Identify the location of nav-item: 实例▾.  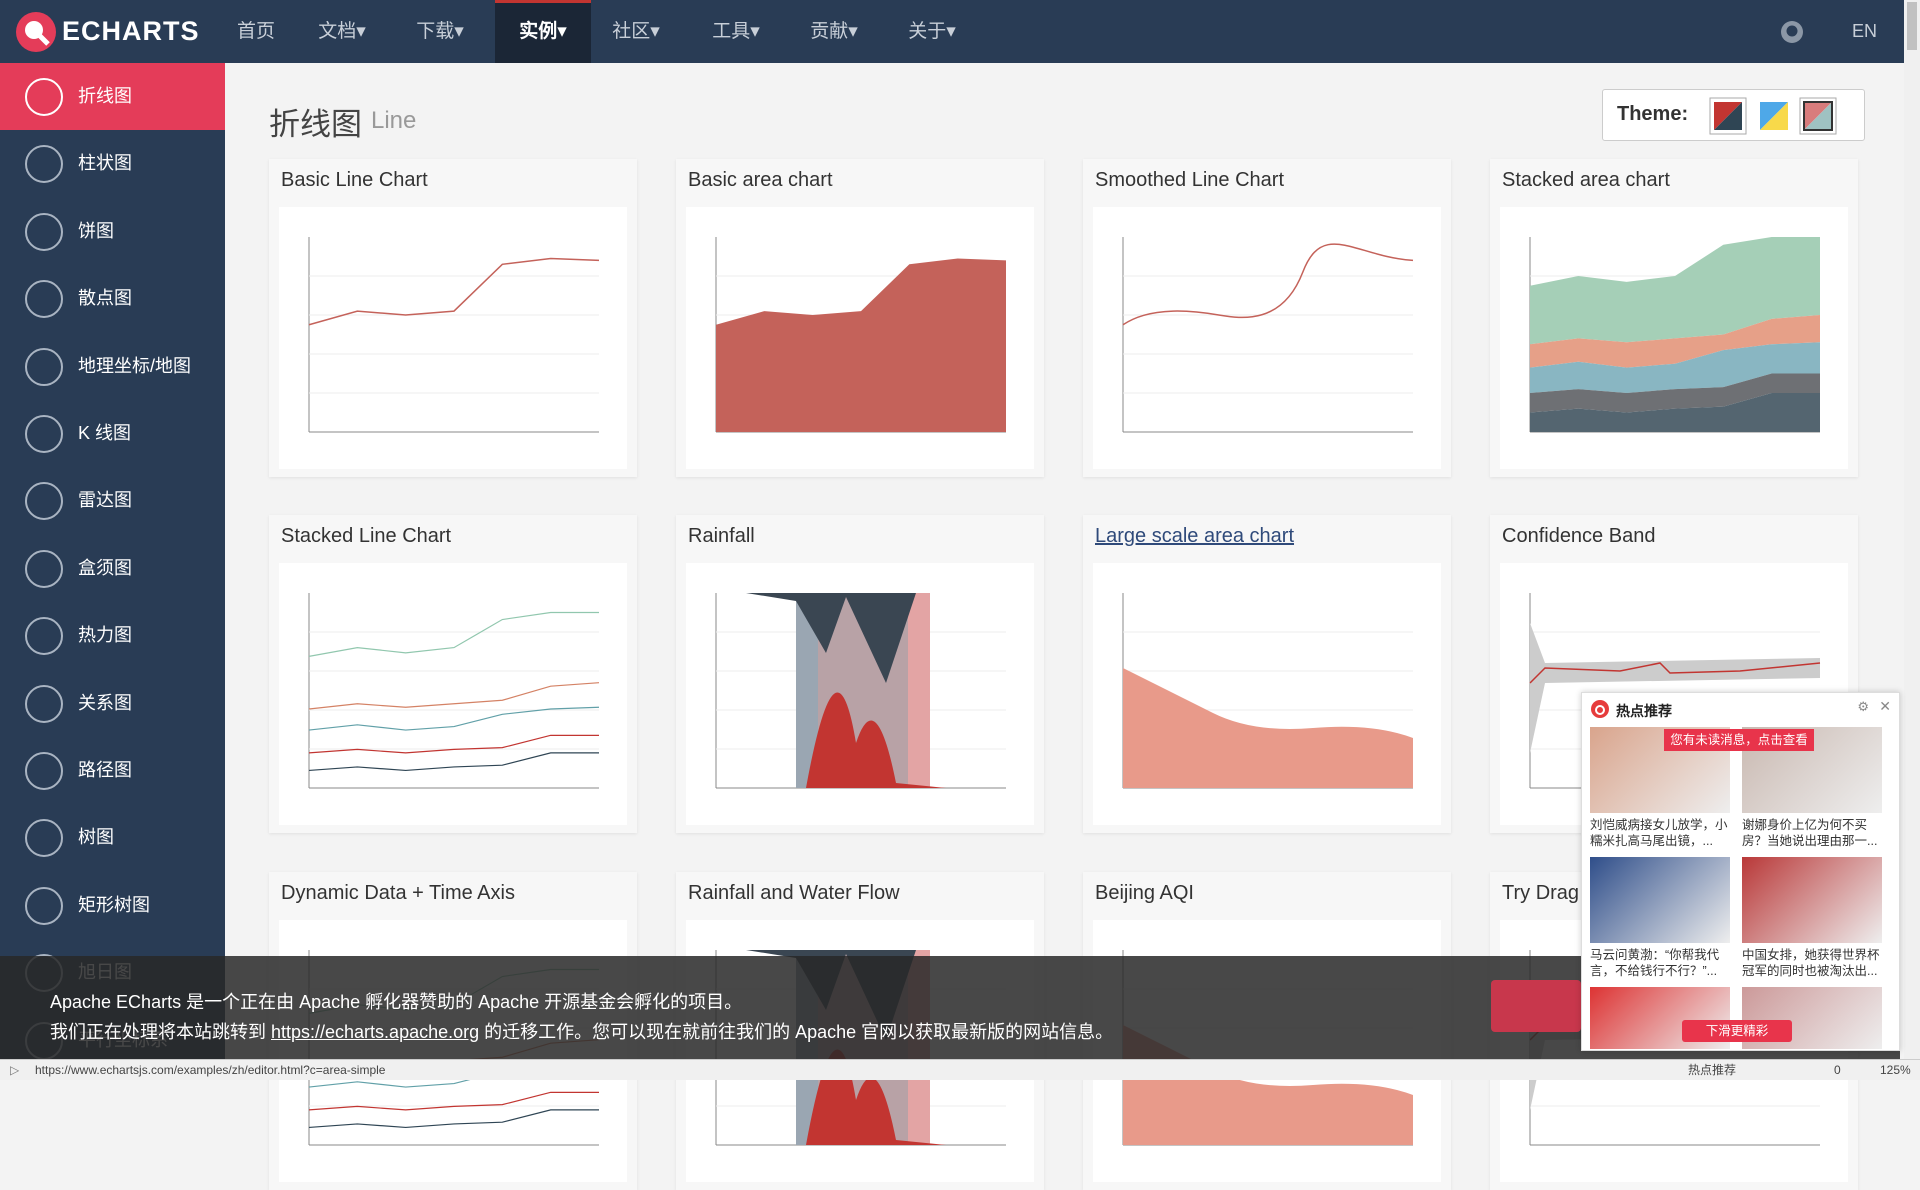
(543, 31).